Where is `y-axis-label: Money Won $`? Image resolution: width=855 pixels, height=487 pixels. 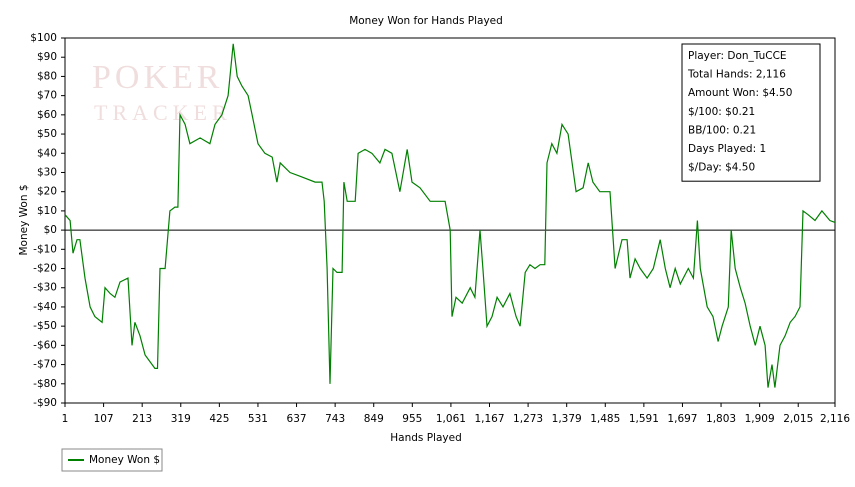 y-axis-label: Money Won $ is located at coordinates (24, 219).